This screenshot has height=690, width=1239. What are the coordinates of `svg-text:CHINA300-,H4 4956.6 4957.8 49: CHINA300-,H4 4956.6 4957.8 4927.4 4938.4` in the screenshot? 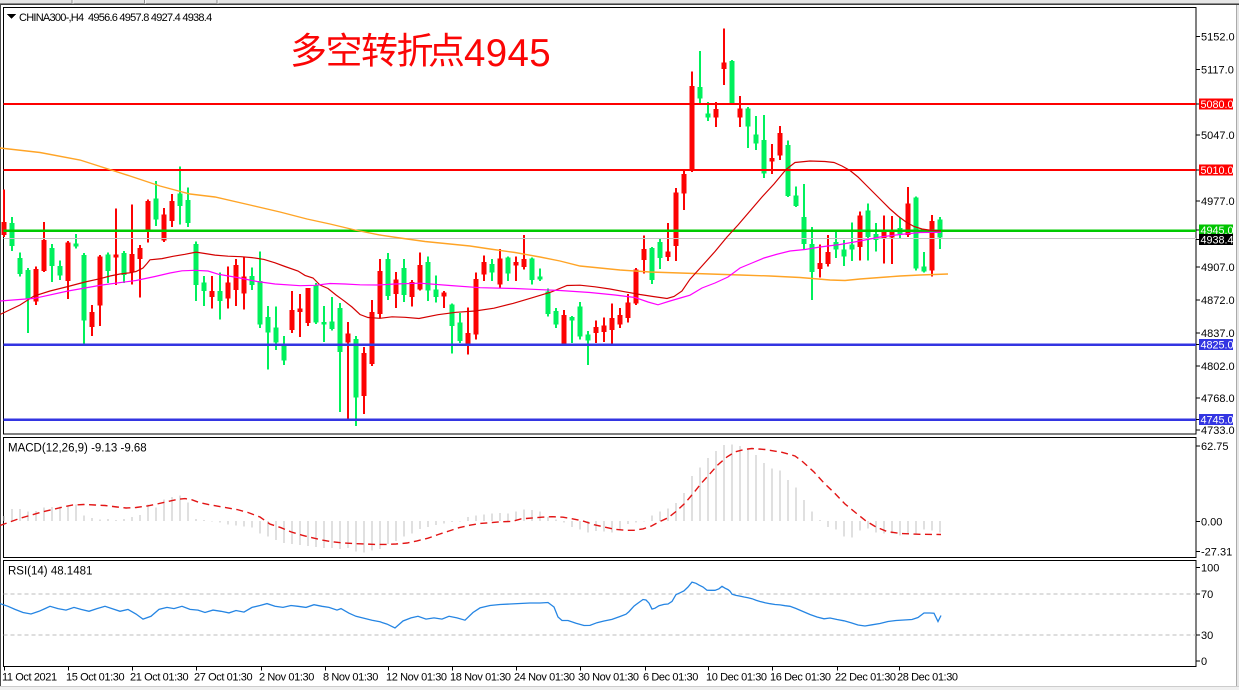 It's located at (115, 18).